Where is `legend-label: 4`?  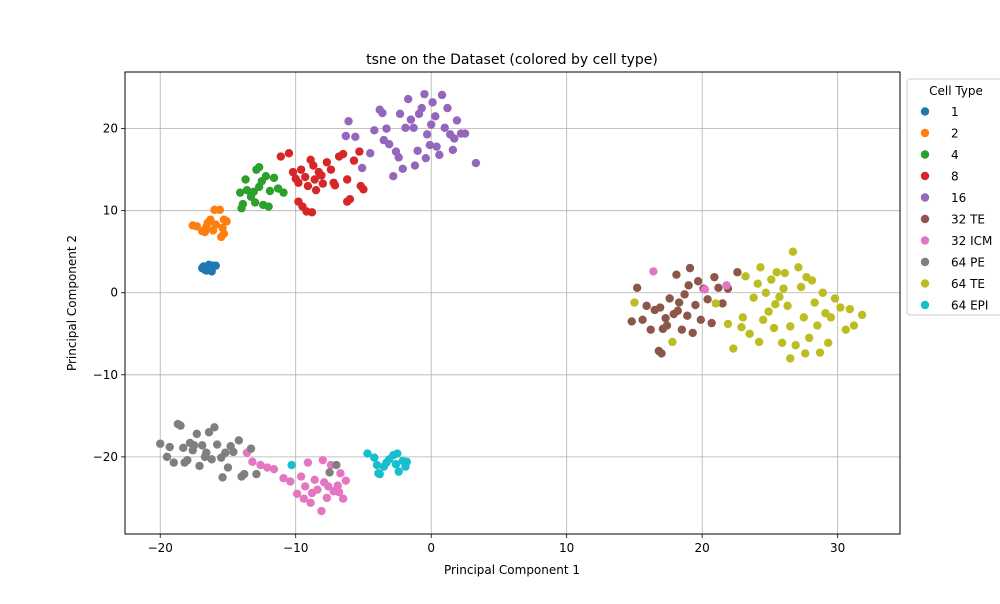 legend-label: 4 is located at coordinates (955, 155).